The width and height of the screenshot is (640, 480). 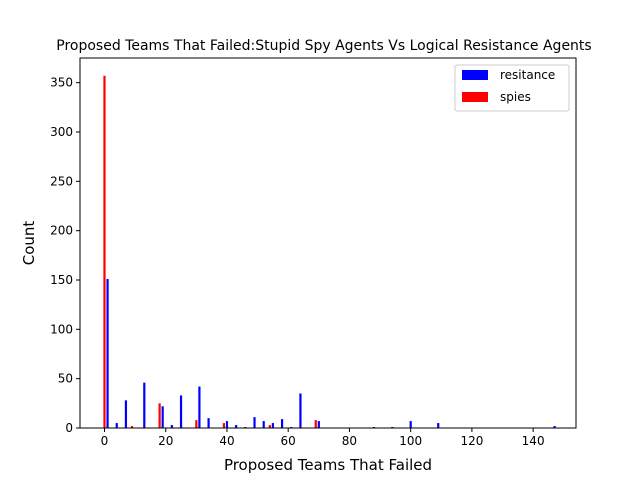 What do you see at coordinates (61, 329) in the screenshot?
I see `y-tick-label: 100` at bounding box center [61, 329].